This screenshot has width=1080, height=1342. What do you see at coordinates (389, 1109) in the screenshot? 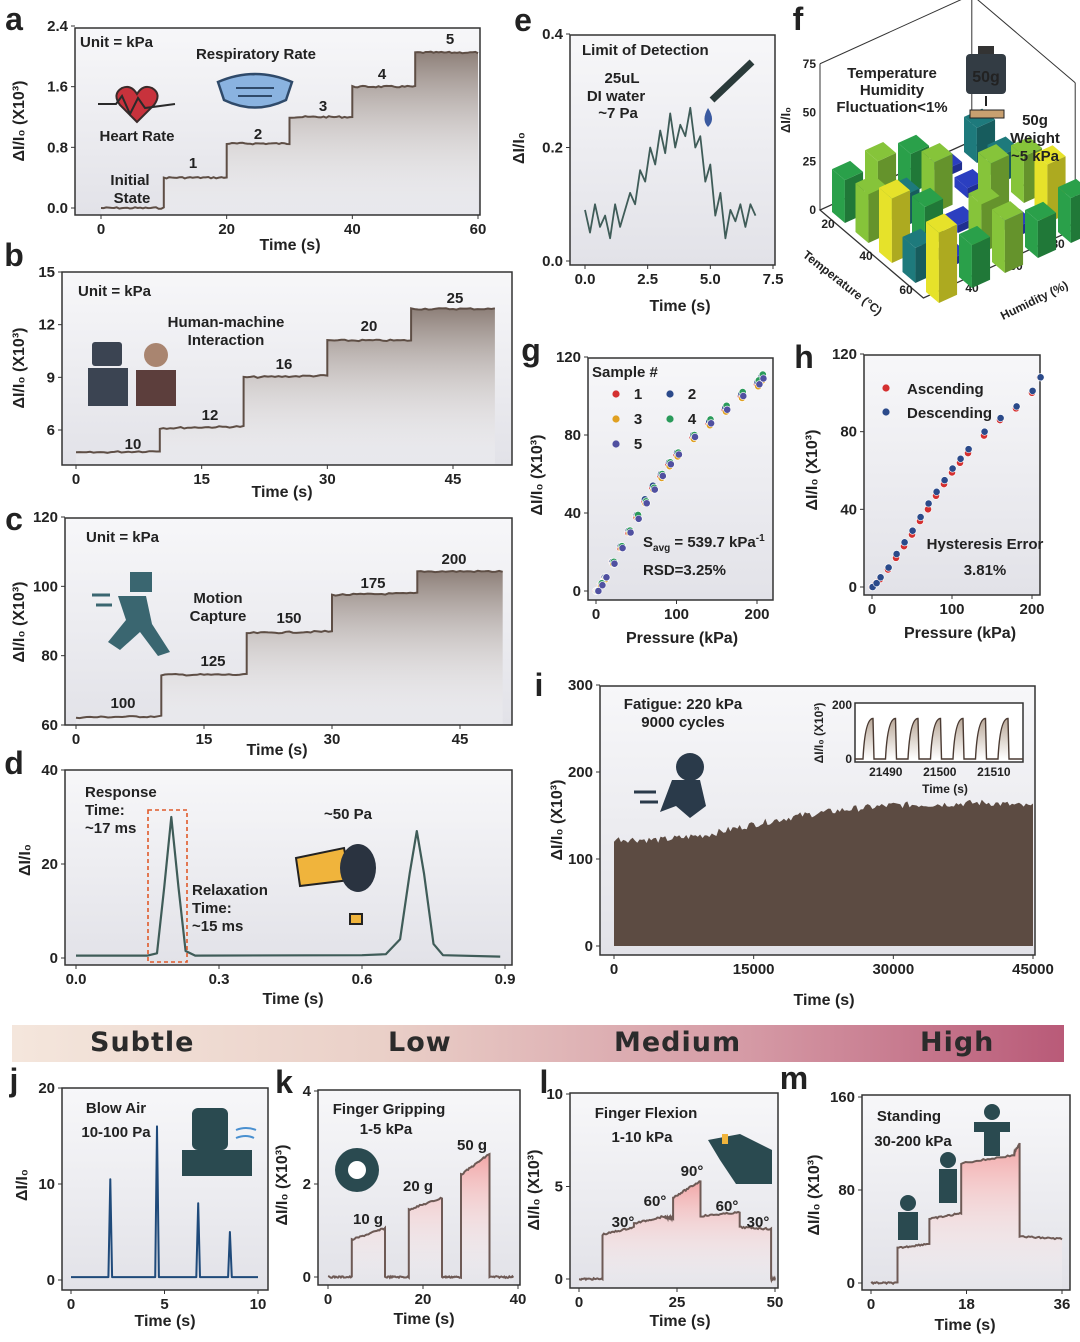
I see `annotation: Finger Gripping` at bounding box center [389, 1109].